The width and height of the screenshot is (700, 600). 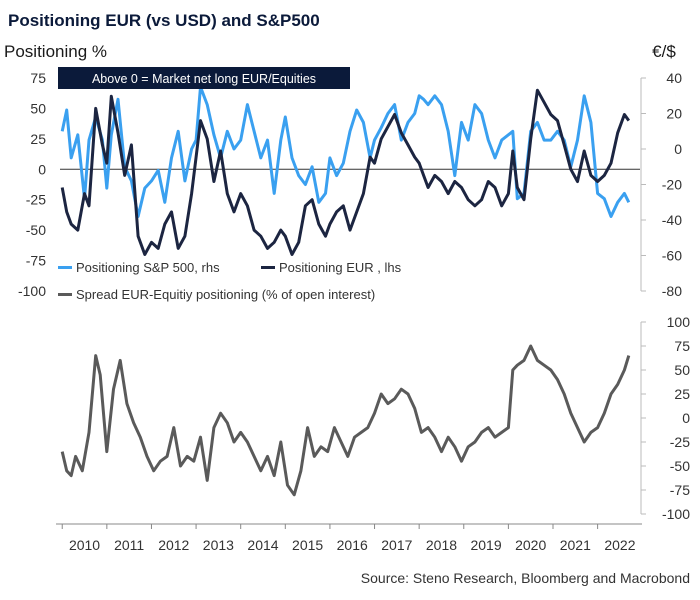 I want to click on left-axis-label: Positioning %, so click(x=55, y=51).